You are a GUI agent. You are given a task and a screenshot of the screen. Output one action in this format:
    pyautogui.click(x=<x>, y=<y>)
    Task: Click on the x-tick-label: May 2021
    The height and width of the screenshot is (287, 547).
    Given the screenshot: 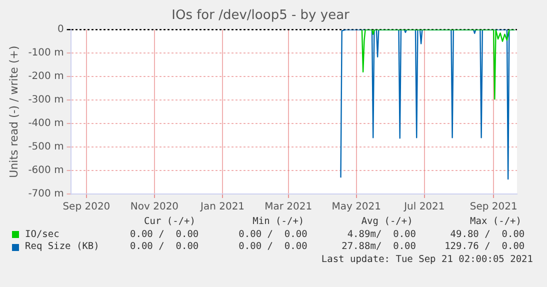 What is the action you would take?
    pyautogui.click(x=357, y=207)
    